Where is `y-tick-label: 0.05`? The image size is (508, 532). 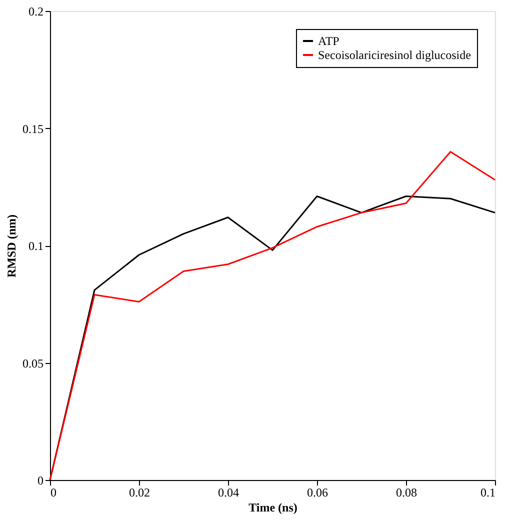
y-tick-label: 0.05 is located at coordinates (33, 363).